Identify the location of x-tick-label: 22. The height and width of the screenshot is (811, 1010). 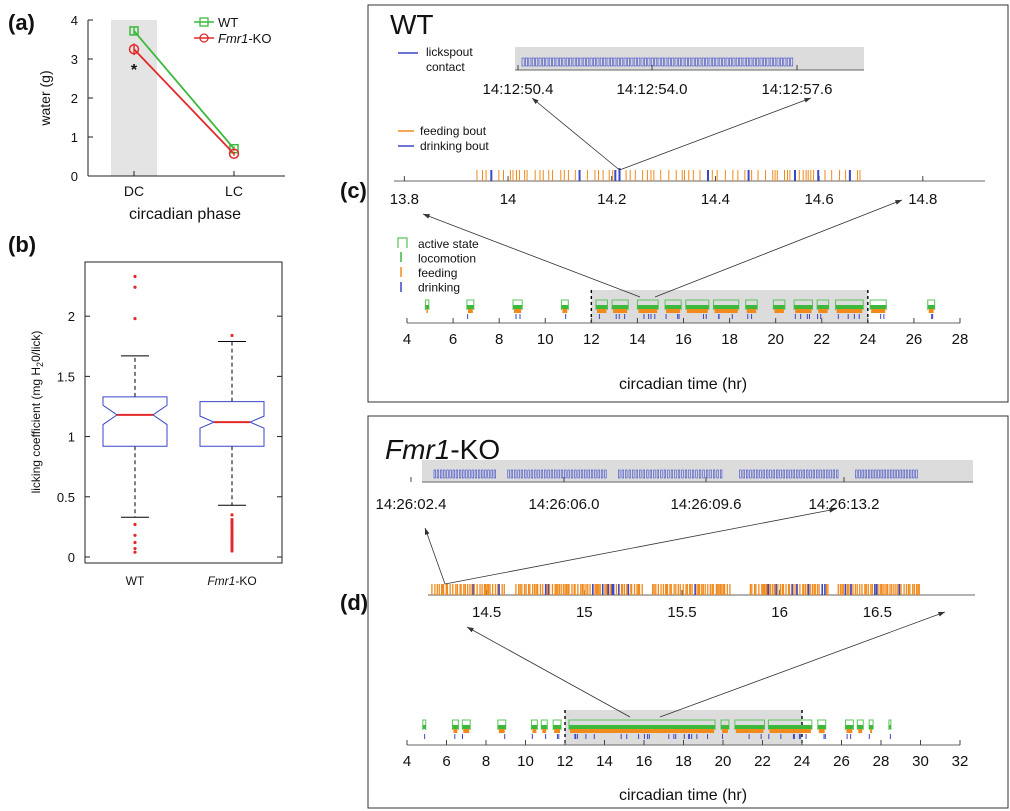
(762, 761).